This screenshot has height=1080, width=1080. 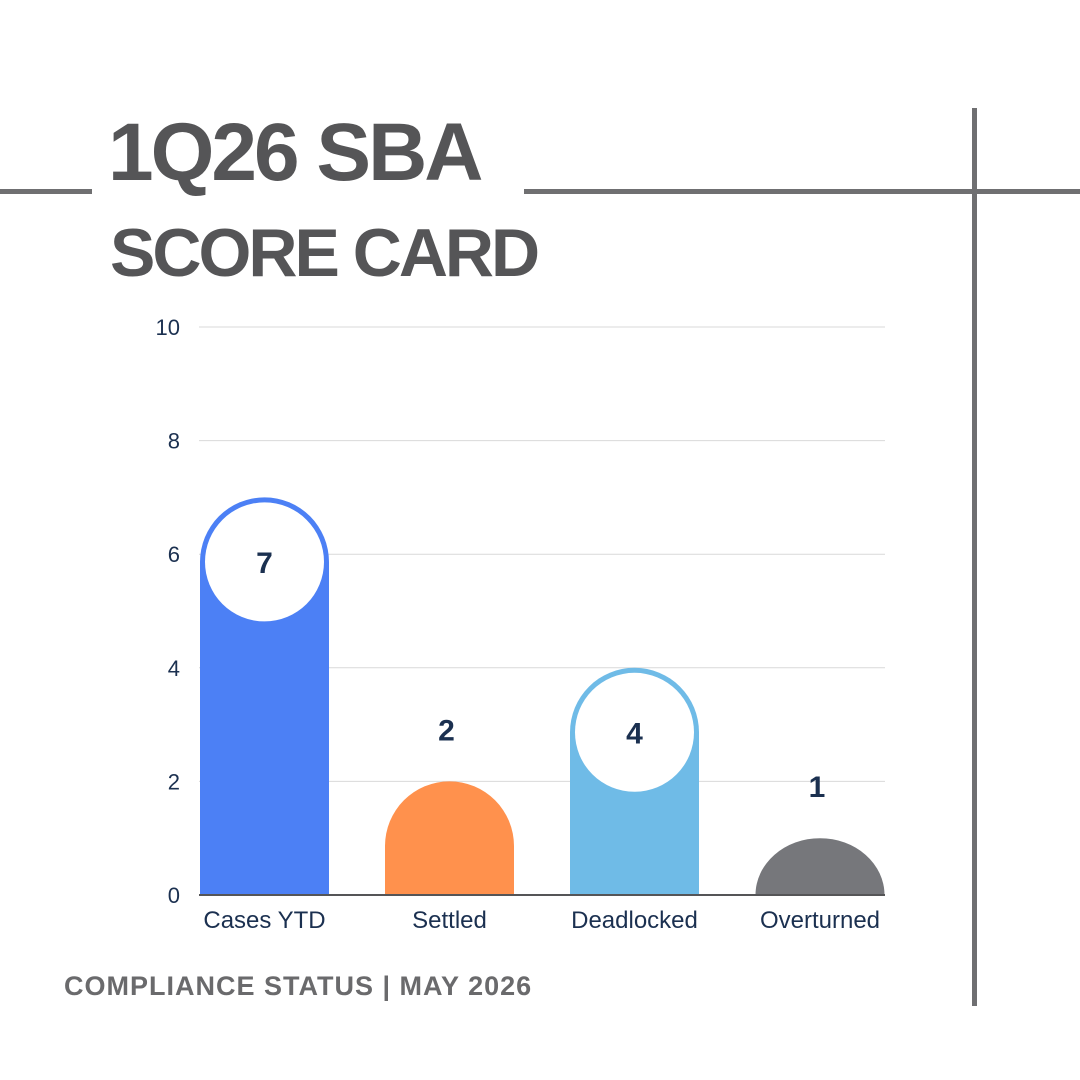 I want to click on data-label: 7, so click(x=264, y=563).